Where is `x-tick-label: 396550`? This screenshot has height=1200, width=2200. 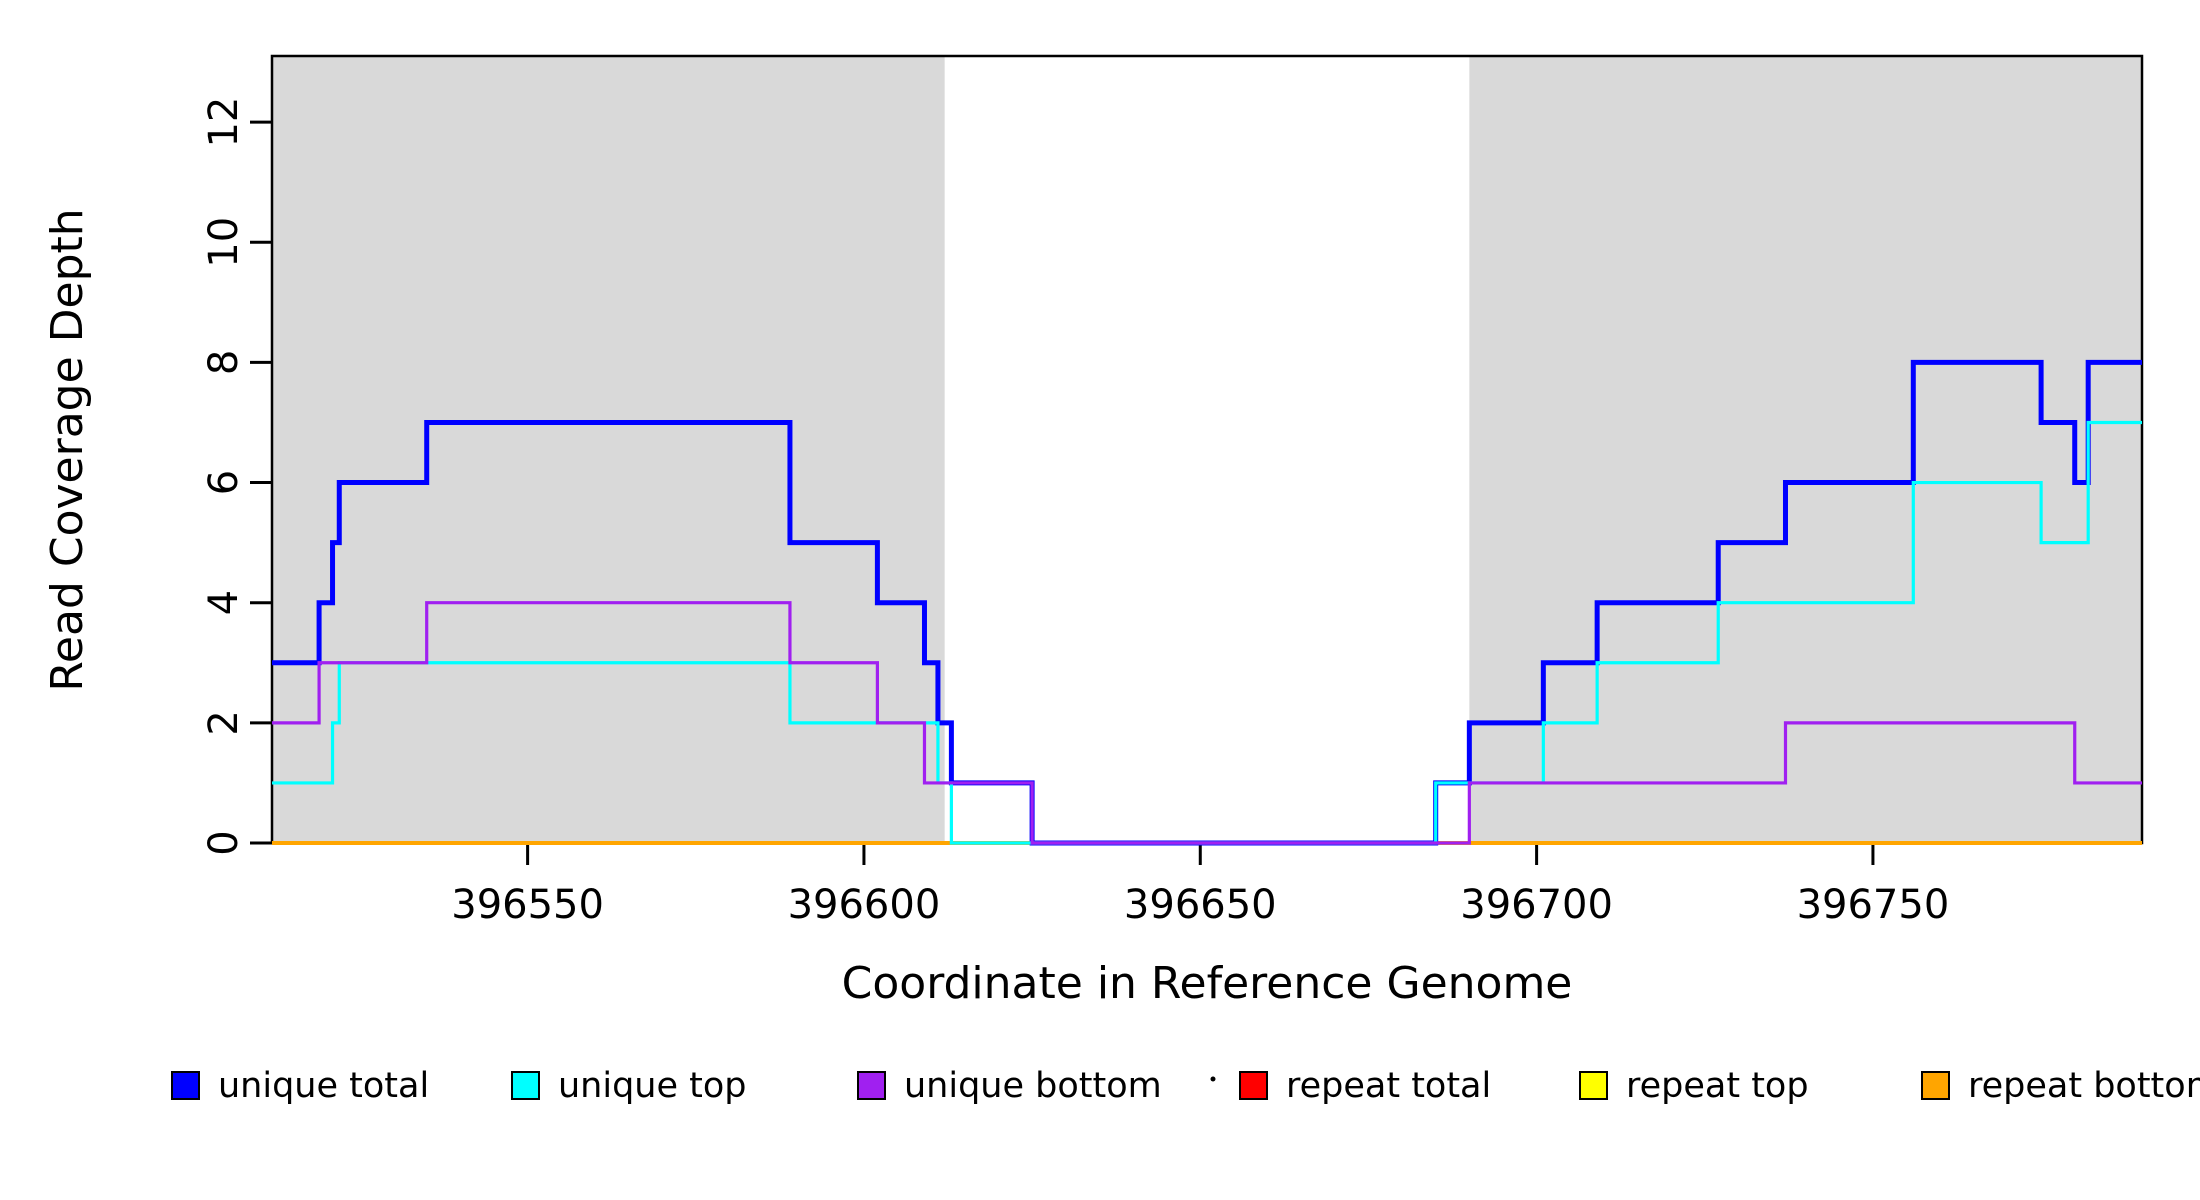 x-tick-label: 396550 is located at coordinates (527, 905).